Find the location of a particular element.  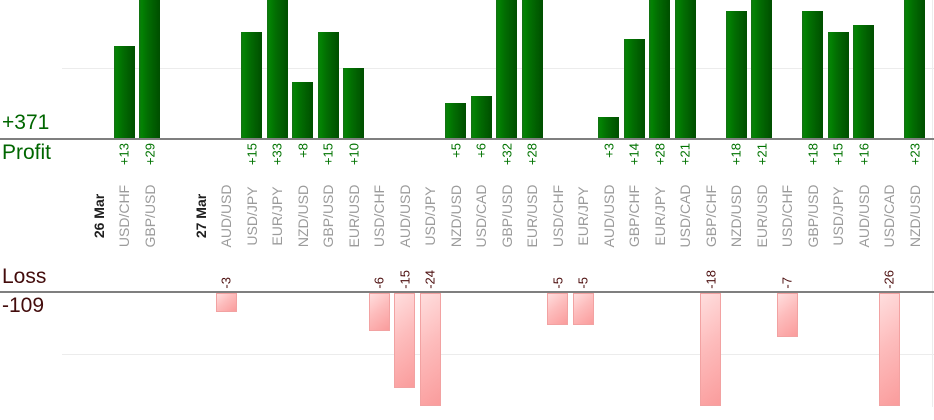

profit-series-label: Profit is located at coordinates (27, 152).